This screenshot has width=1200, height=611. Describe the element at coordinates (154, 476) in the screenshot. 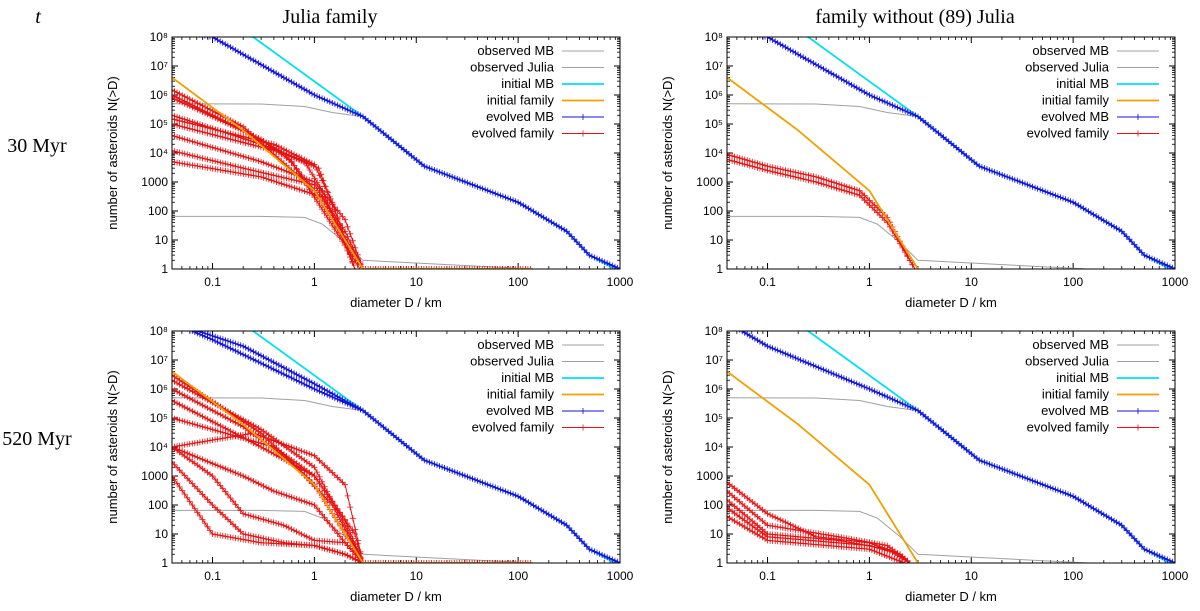

I see `y-tick-label: 1000` at that location.